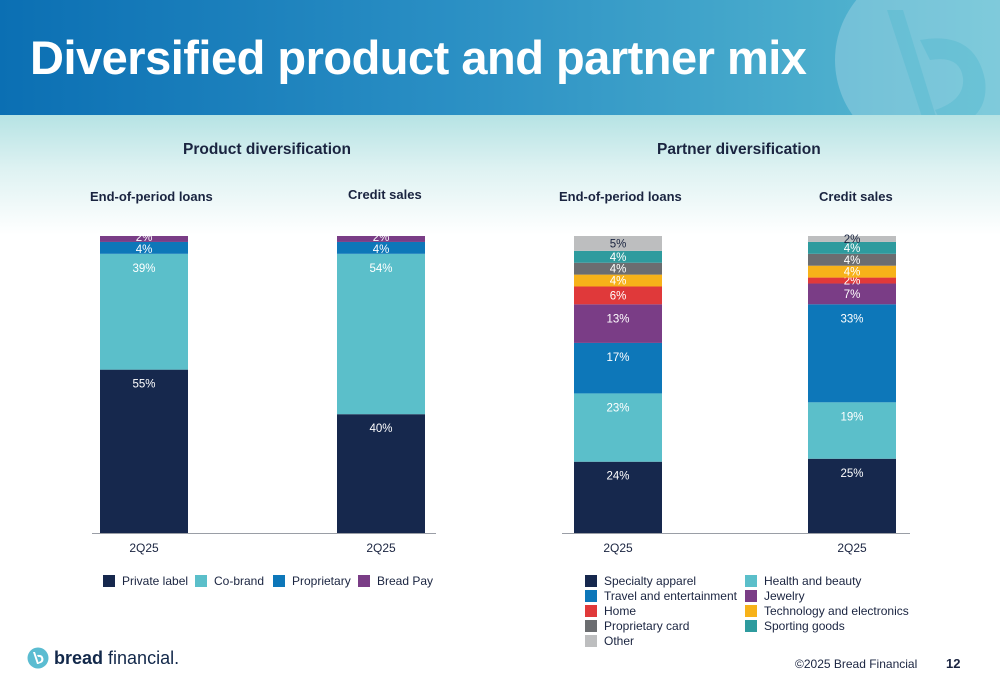  What do you see at coordinates (617, 477) in the screenshot?
I see `data-label-specialty-apparel: 24%` at bounding box center [617, 477].